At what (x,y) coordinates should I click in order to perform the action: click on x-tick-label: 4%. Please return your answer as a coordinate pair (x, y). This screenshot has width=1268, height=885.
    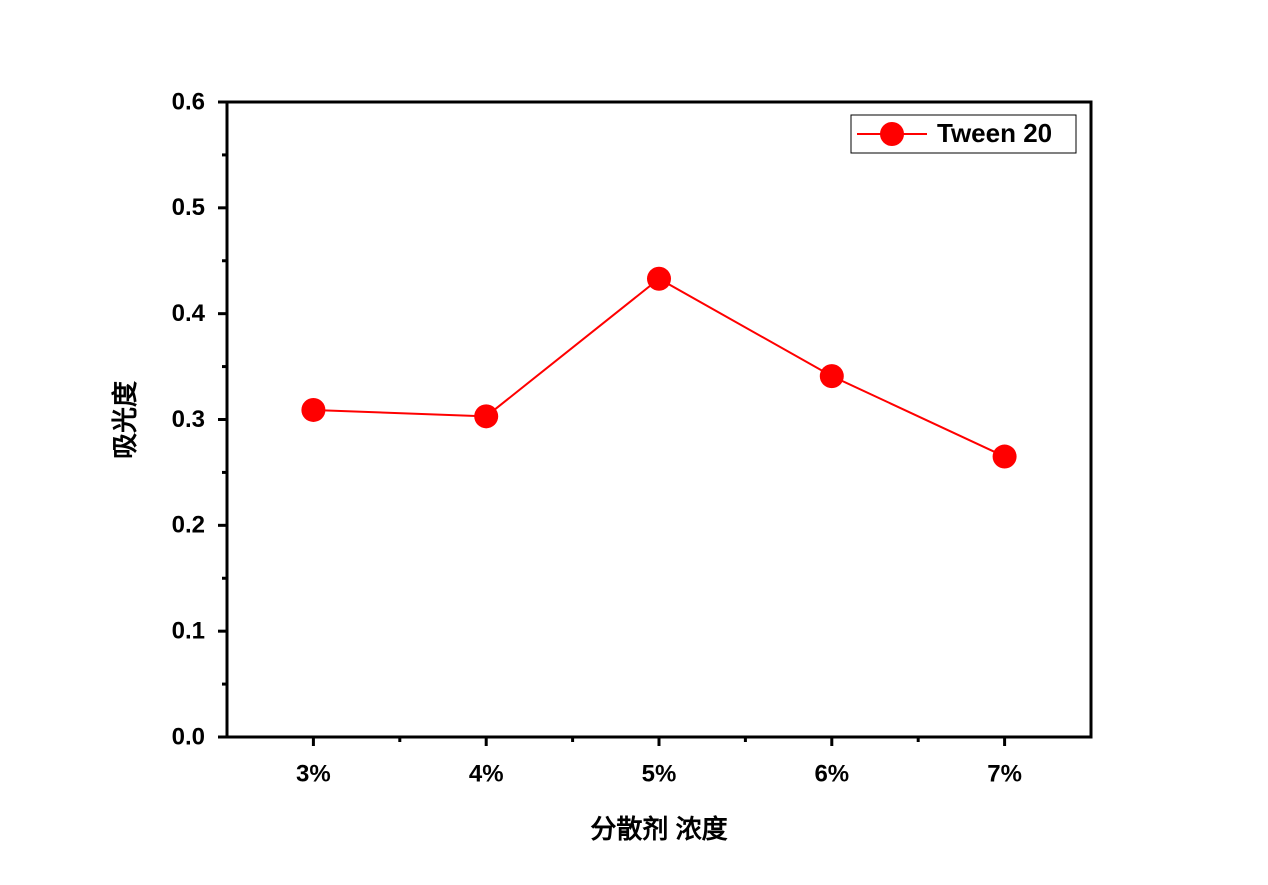
    Looking at the image, I should click on (486, 773).